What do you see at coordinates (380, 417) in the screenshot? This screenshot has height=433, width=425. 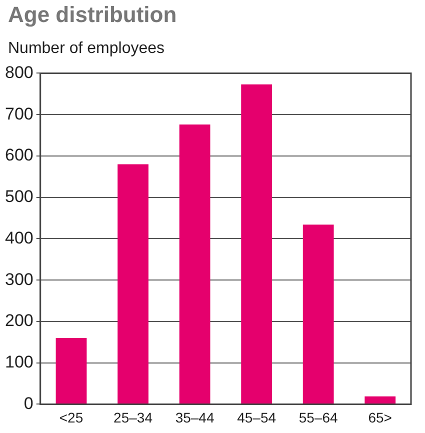 I see `x-tick-label: 65>` at bounding box center [380, 417].